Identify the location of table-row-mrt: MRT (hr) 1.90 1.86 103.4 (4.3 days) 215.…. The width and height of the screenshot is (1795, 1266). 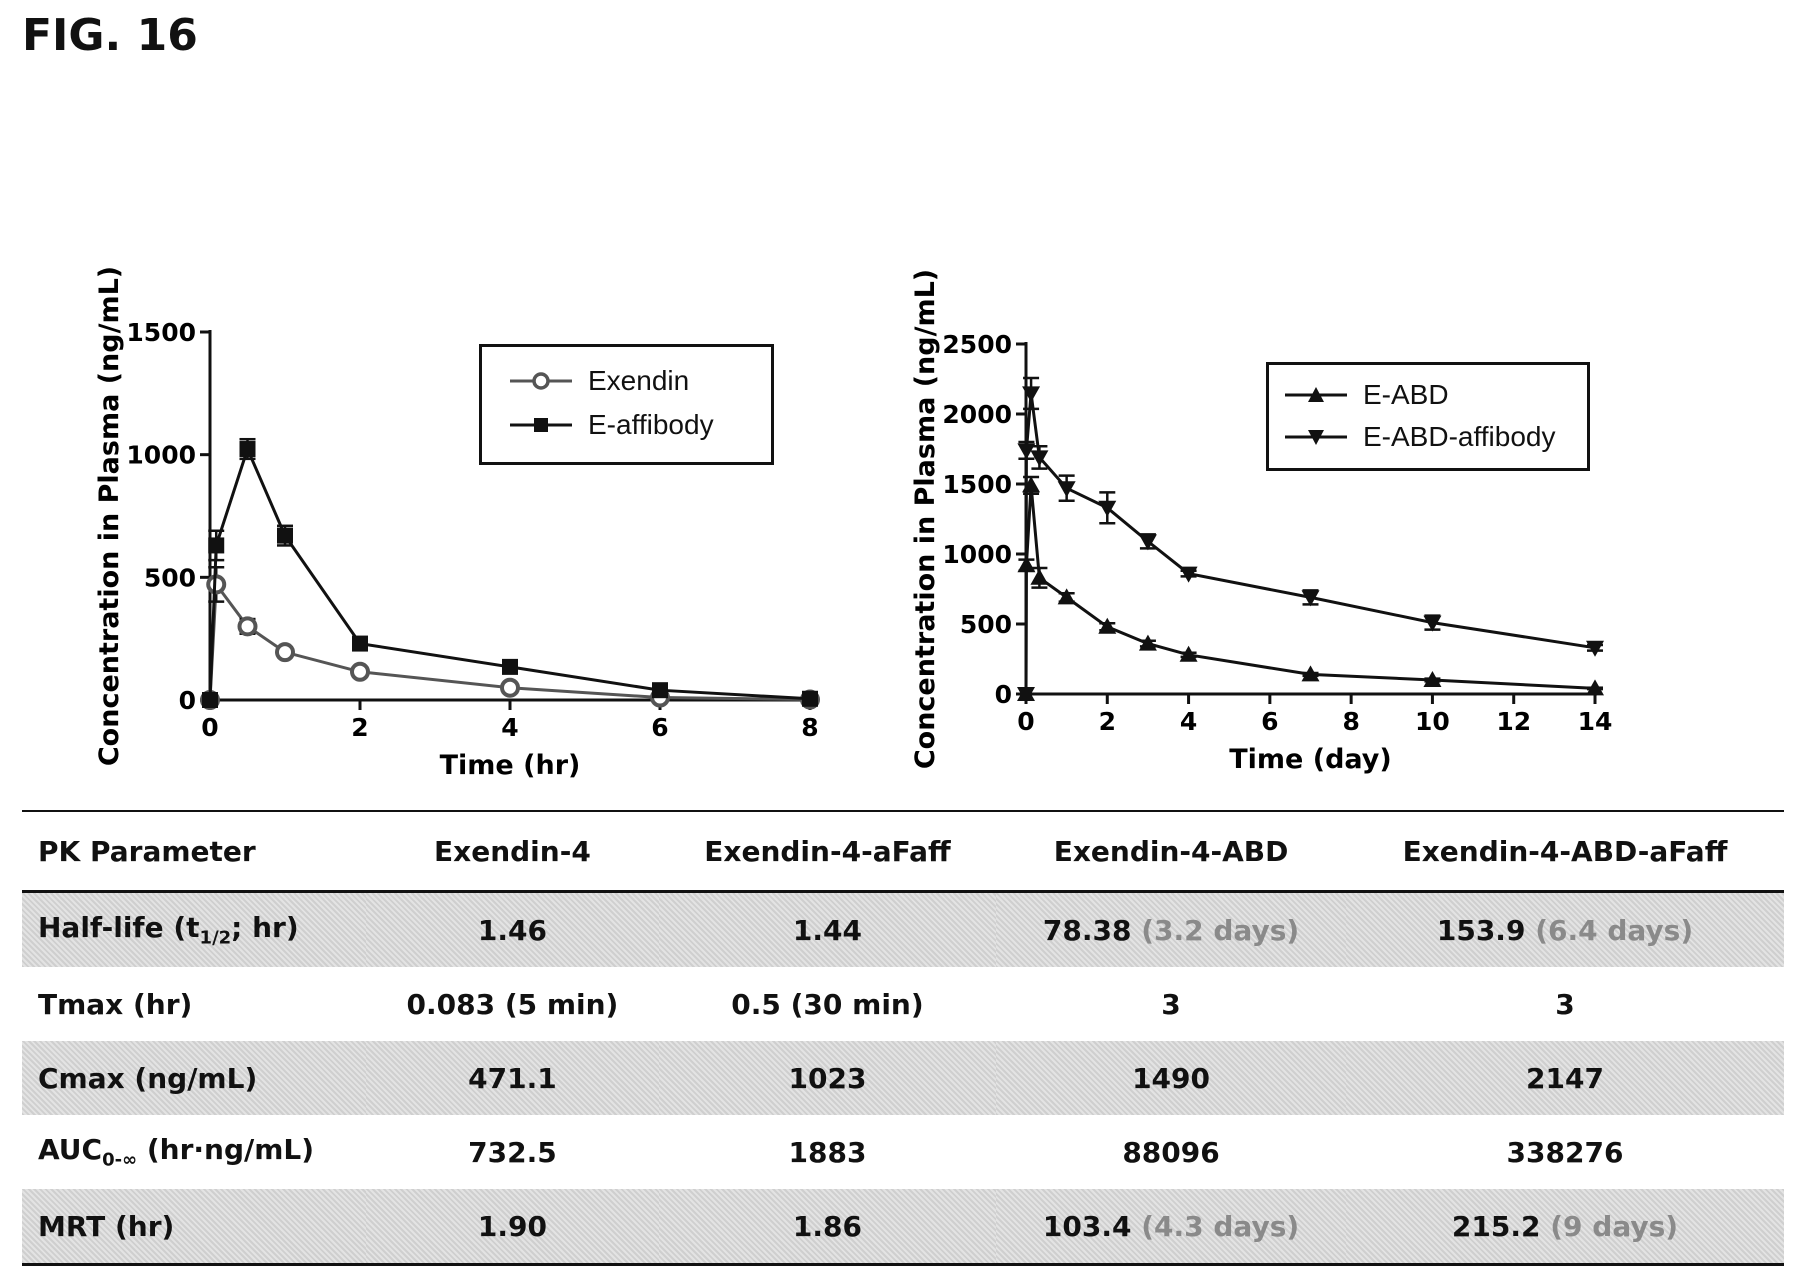
(903, 1227).